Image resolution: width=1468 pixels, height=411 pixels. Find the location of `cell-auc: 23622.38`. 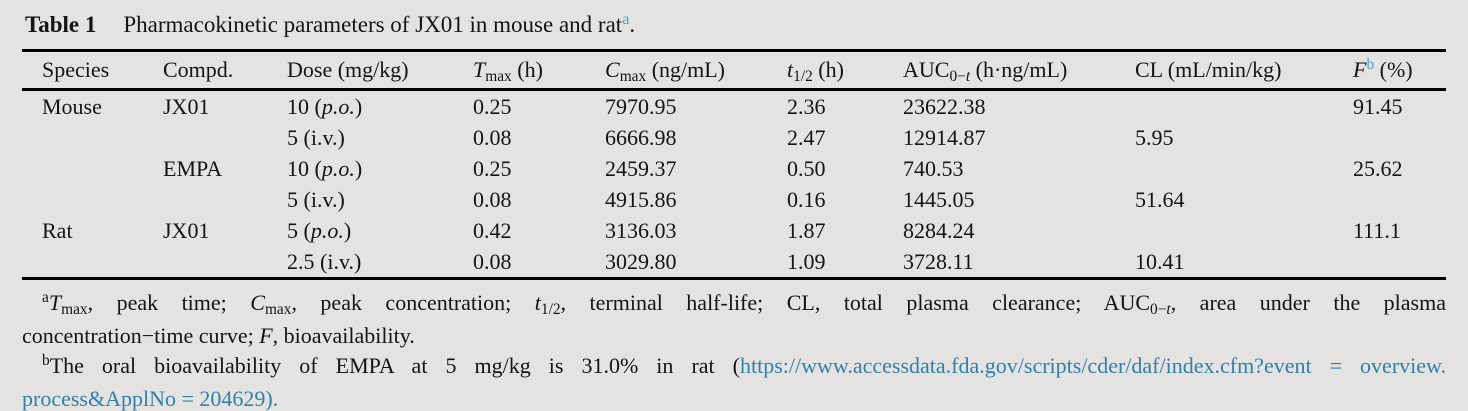

cell-auc: 23622.38 is located at coordinates (944, 106).